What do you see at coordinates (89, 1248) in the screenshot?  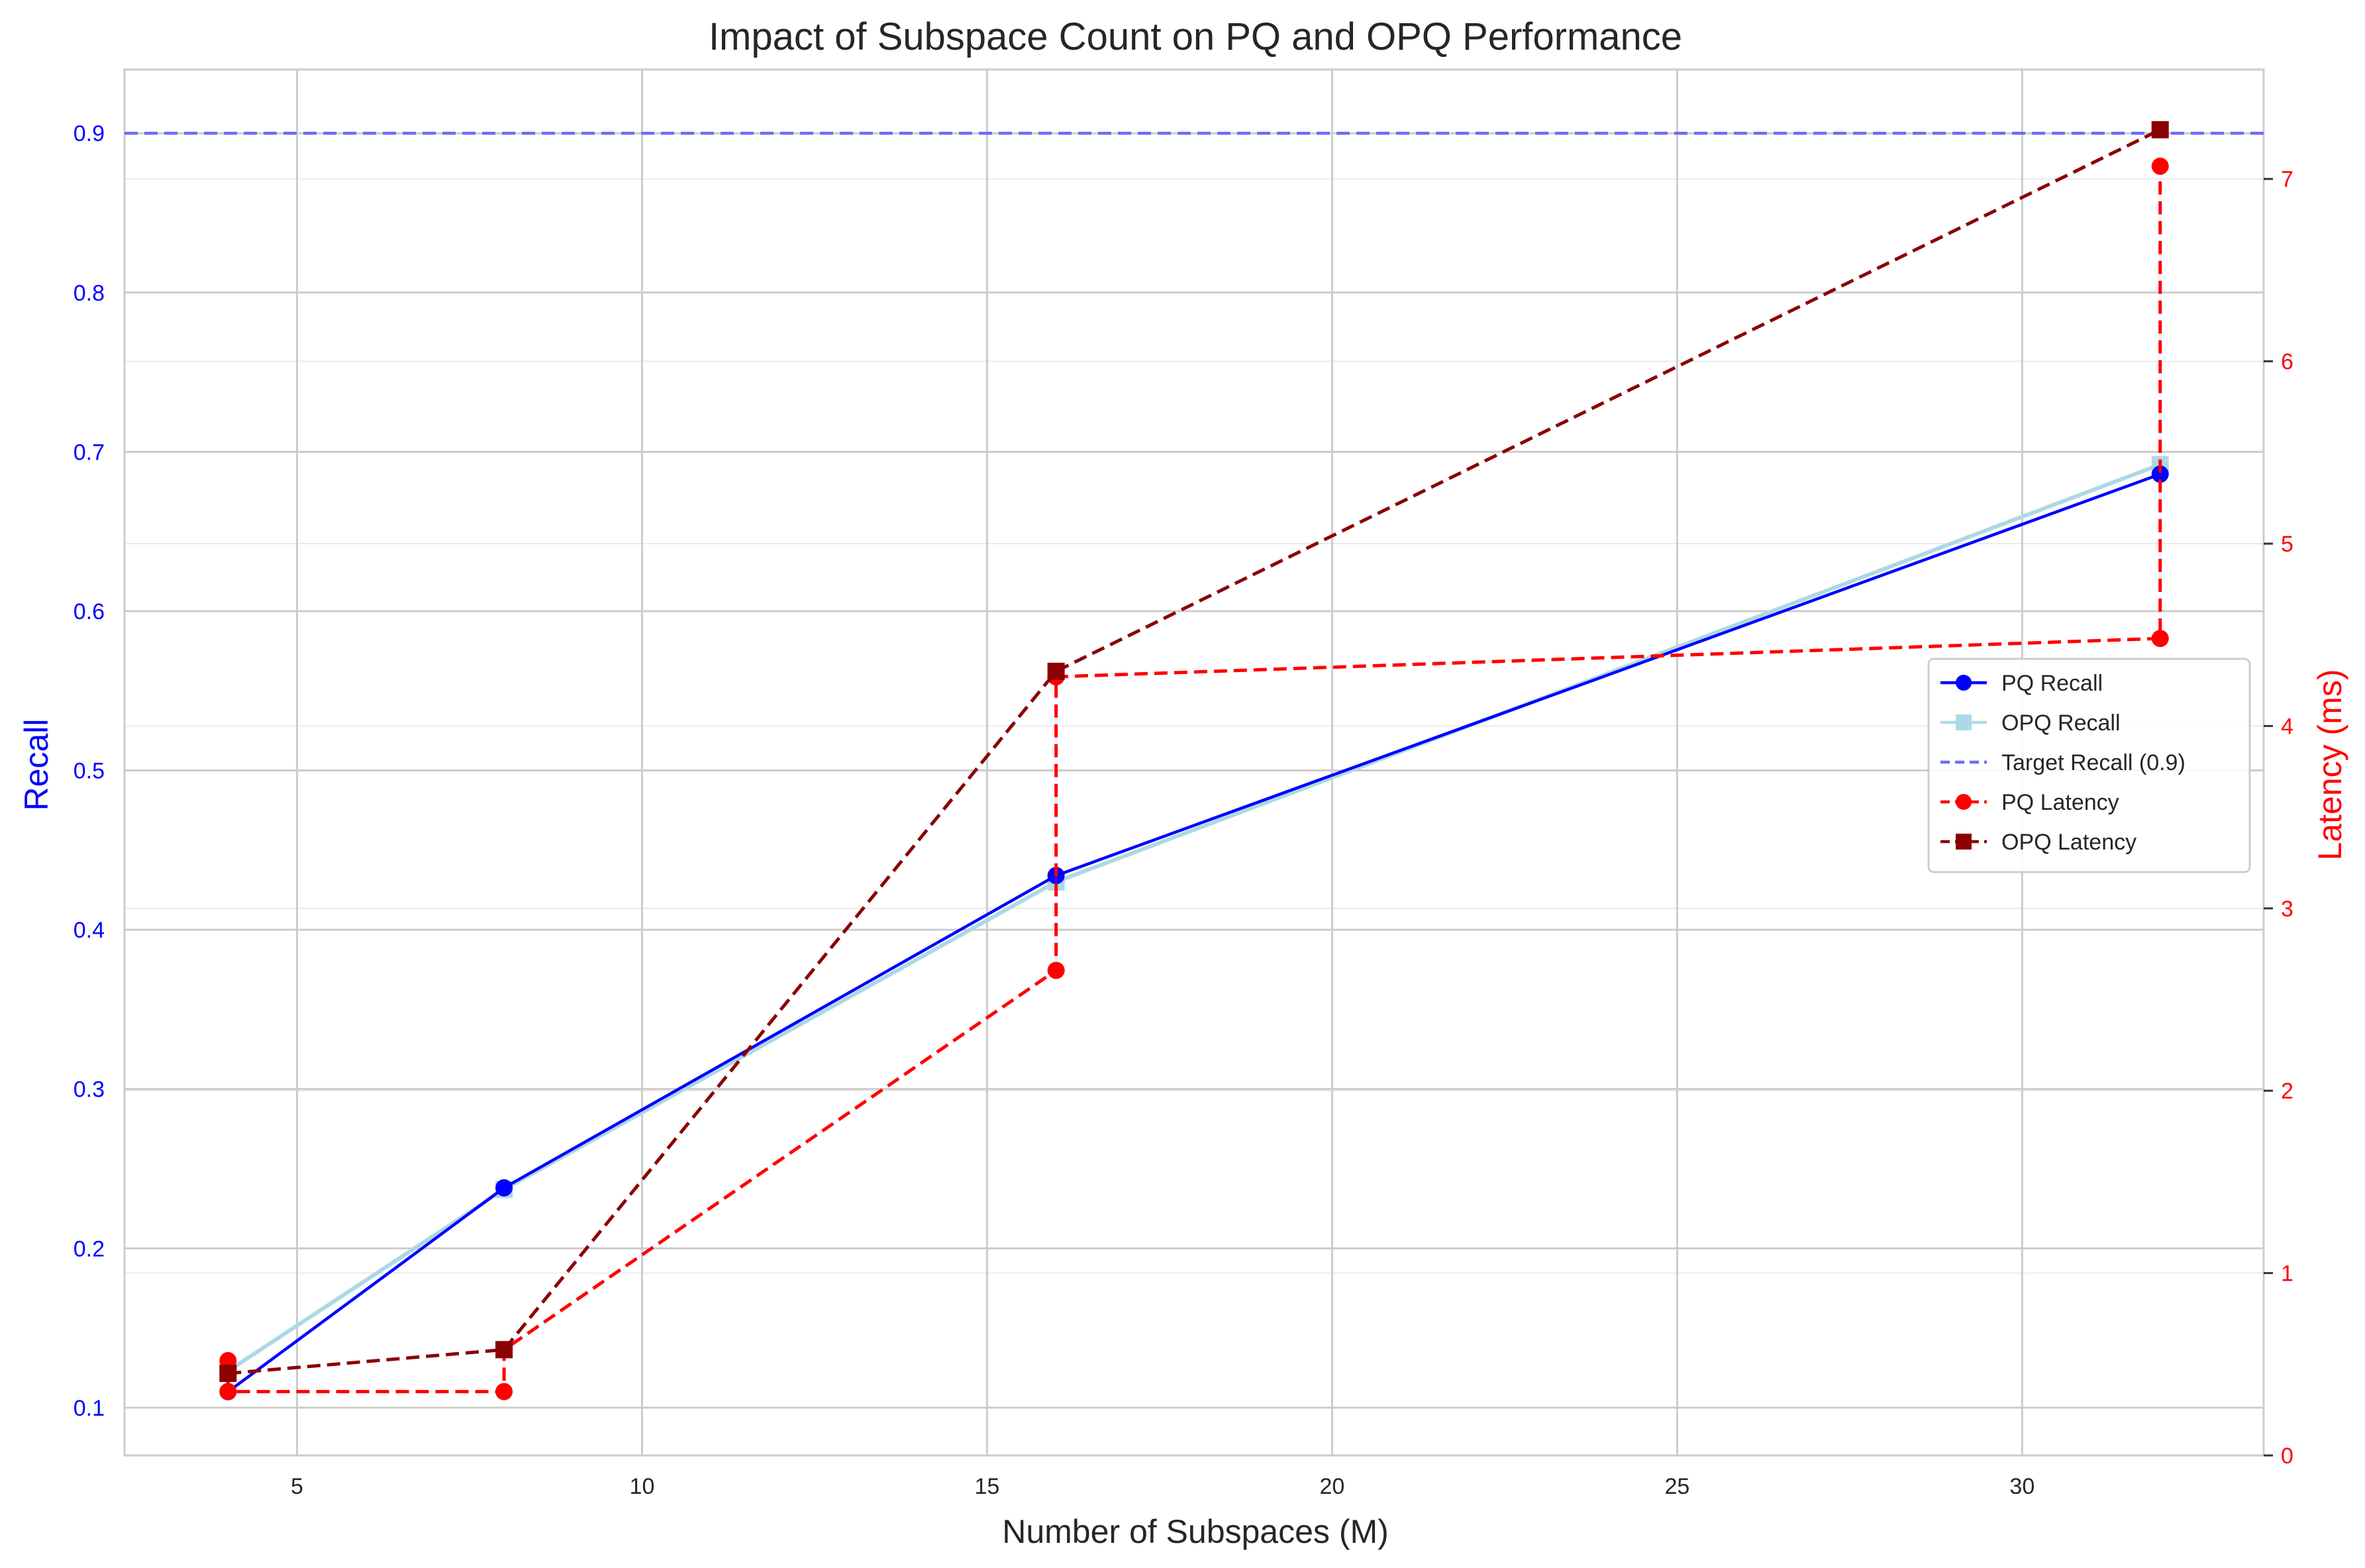 I see `y-left-tick-label-1: 0.2` at bounding box center [89, 1248].